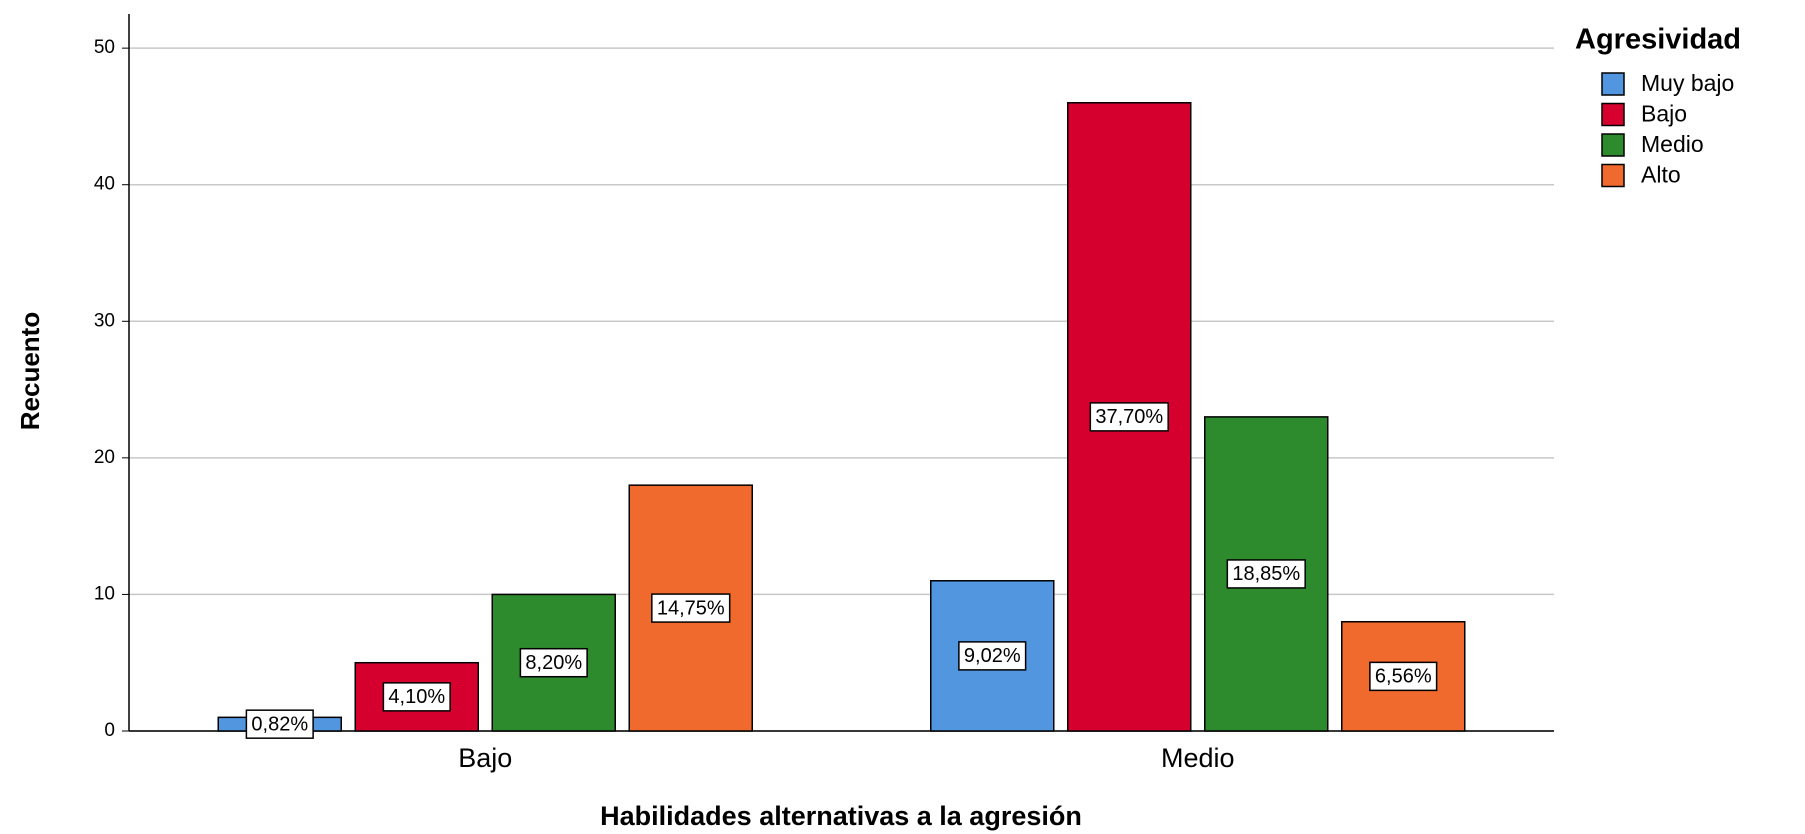  Describe the element at coordinates (109, 730) in the screenshot. I see `y-tick-label: 0` at that location.